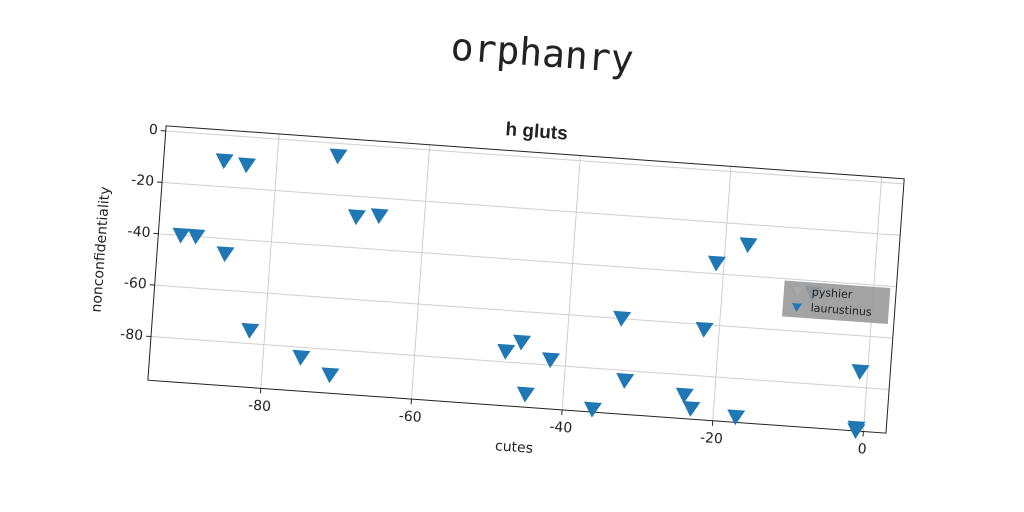  Describe the element at coordinates (561, 428) in the screenshot. I see `x-tick-label: -40` at that location.